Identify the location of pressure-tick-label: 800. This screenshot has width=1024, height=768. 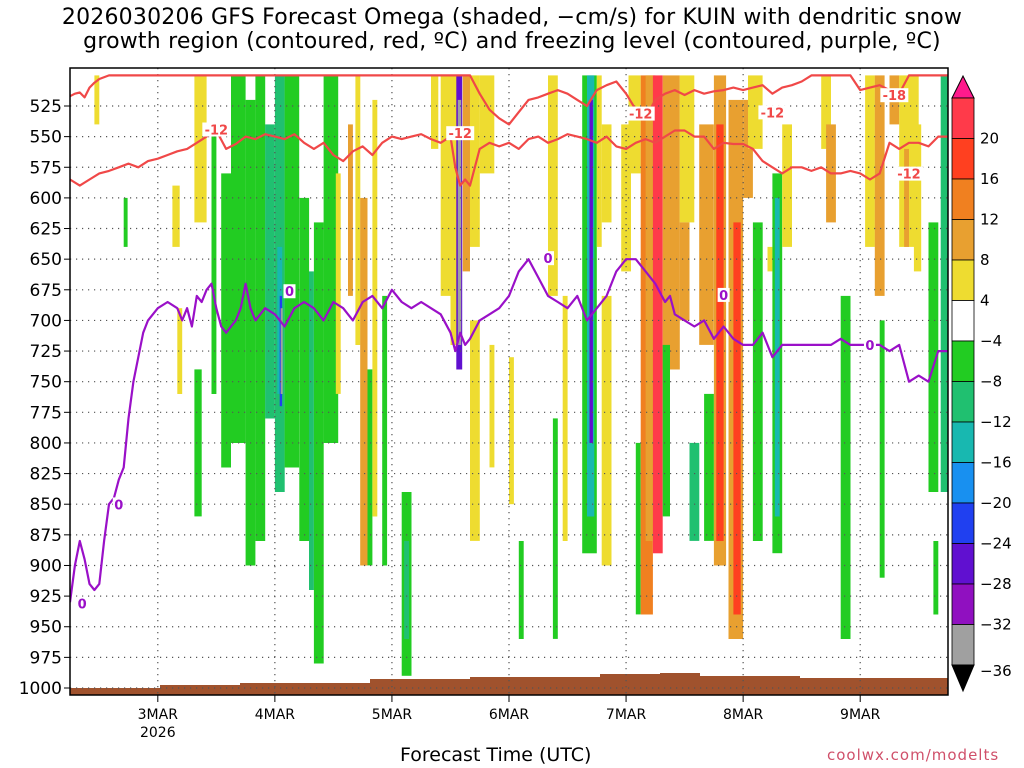
(46, 444).